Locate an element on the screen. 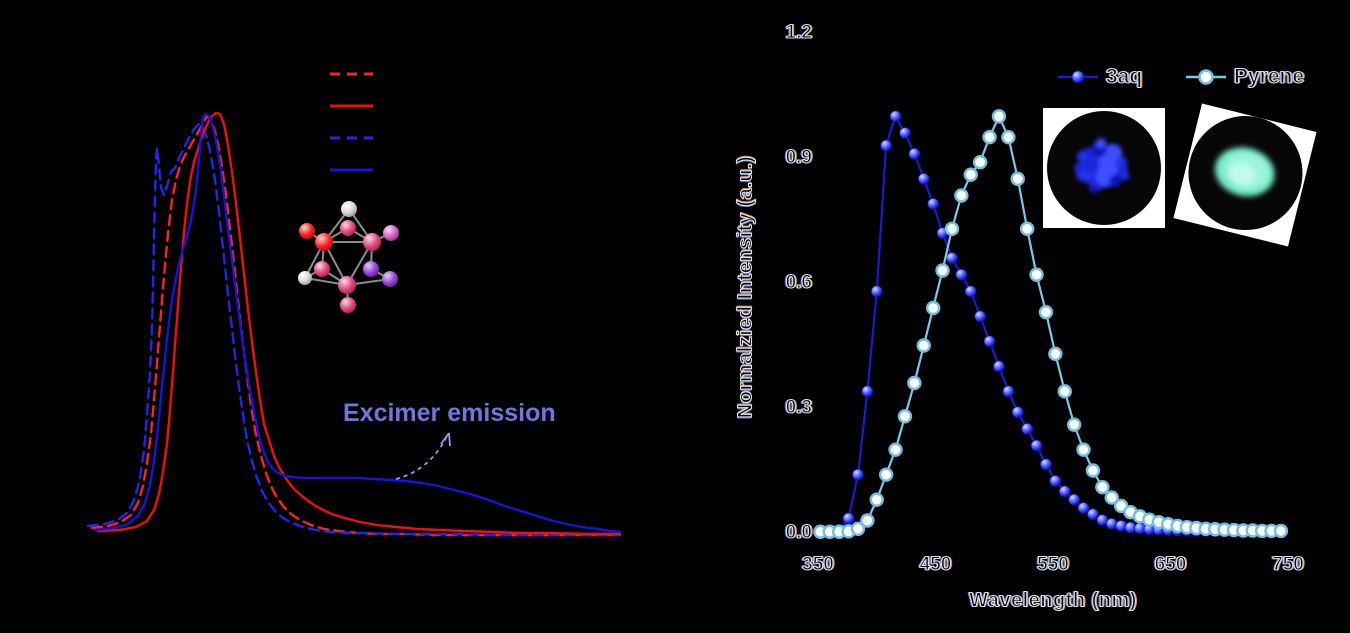 The image size is (1350, 633). powder-photo-insets is located at coordinates (1180, 175).